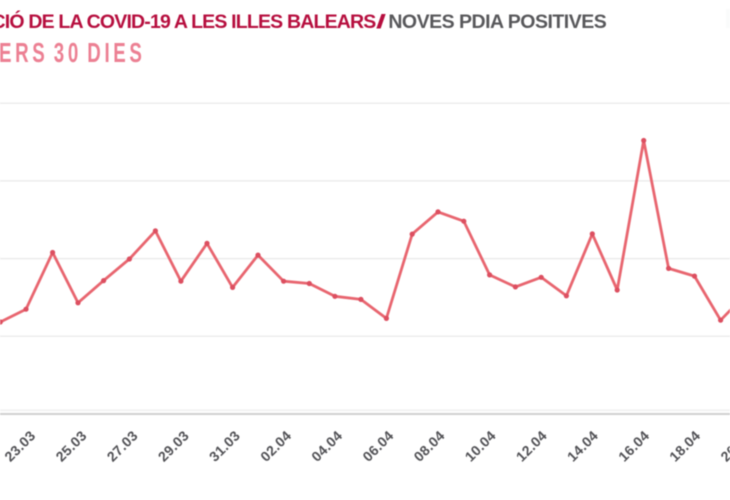  What do you see at coordinates (531, 445) in the screenshot?
I see `svg-text: 12.04` at bounding box center [531, 445].